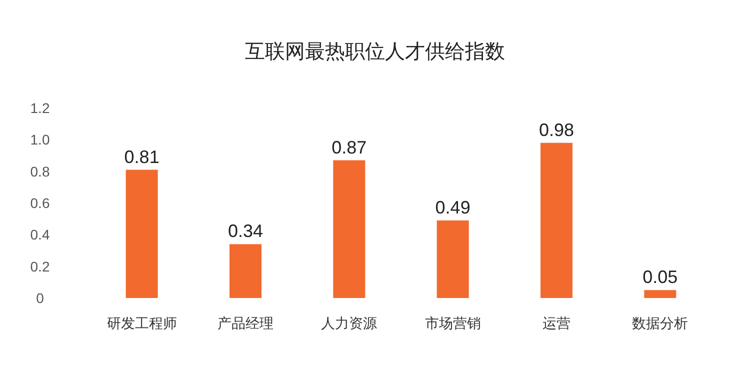 Image resolution: width=750 pixels, height=391 pixels. I want to click on x-tick-label: 数据分析, so click(660, 323).